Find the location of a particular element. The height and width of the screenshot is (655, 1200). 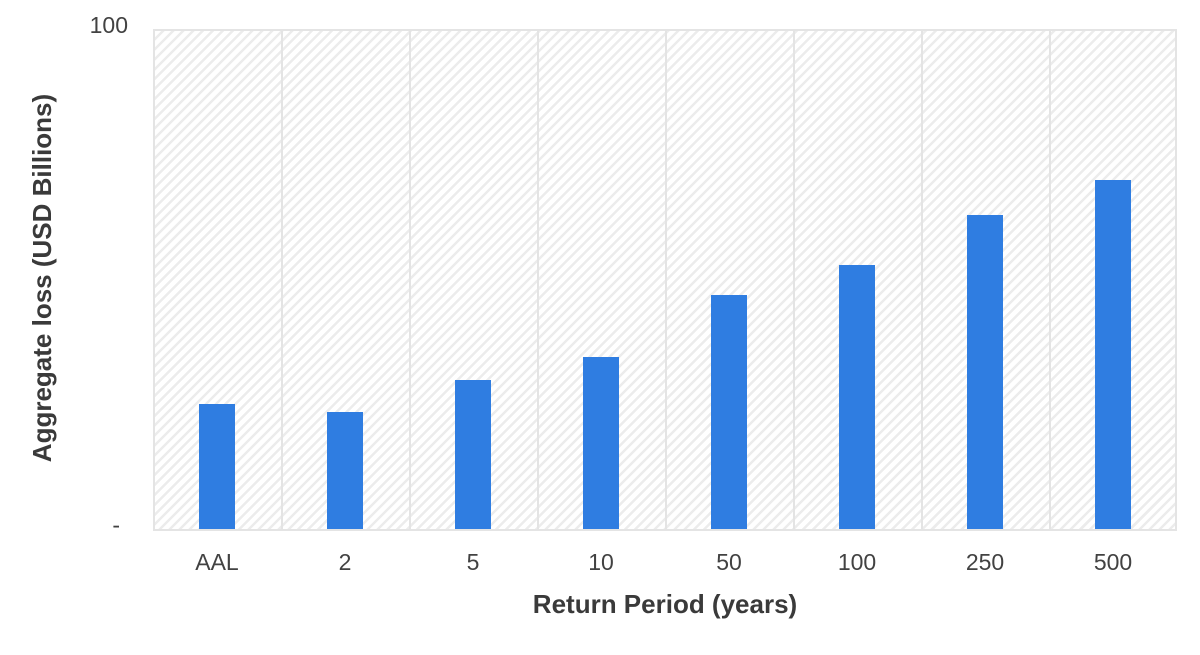

y-tick-label-zero: - is located at coordinates (116, 525).